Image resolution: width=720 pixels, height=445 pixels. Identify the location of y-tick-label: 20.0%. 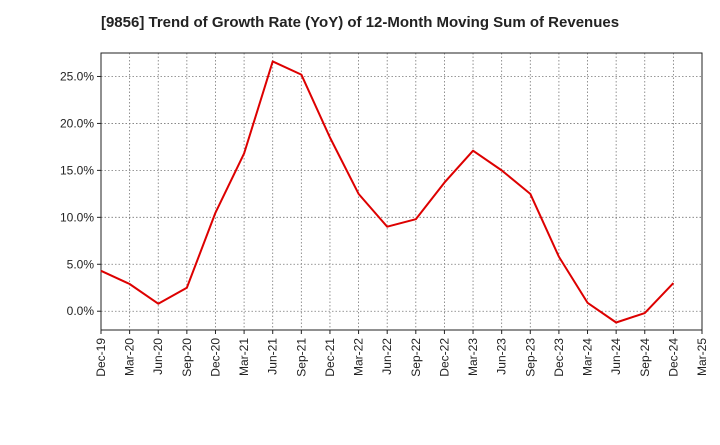
(77, 123).